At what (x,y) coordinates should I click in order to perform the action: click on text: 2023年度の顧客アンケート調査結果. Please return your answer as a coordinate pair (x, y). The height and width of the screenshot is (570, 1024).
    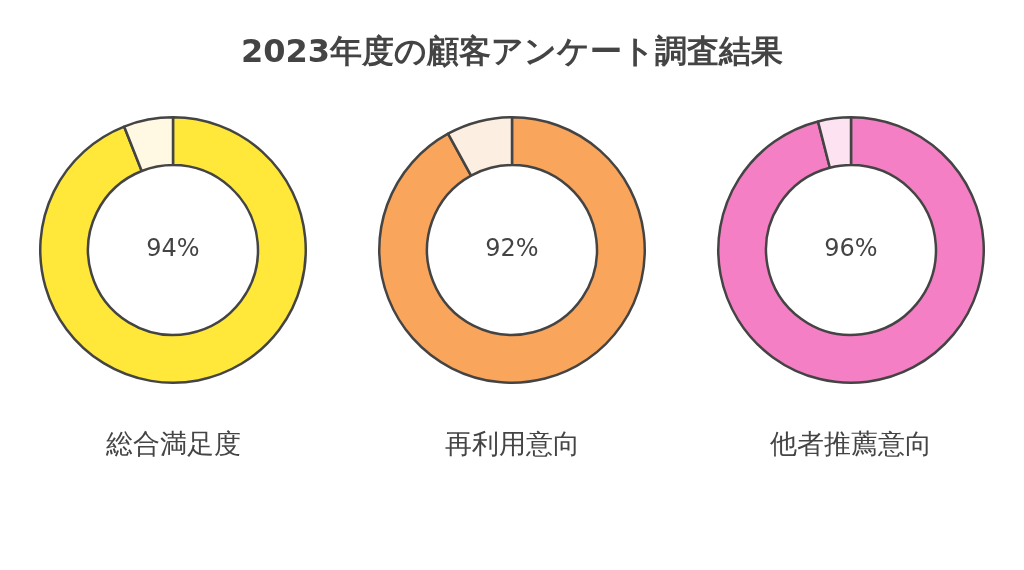
    Looking at the image, I should click on (512, 51).